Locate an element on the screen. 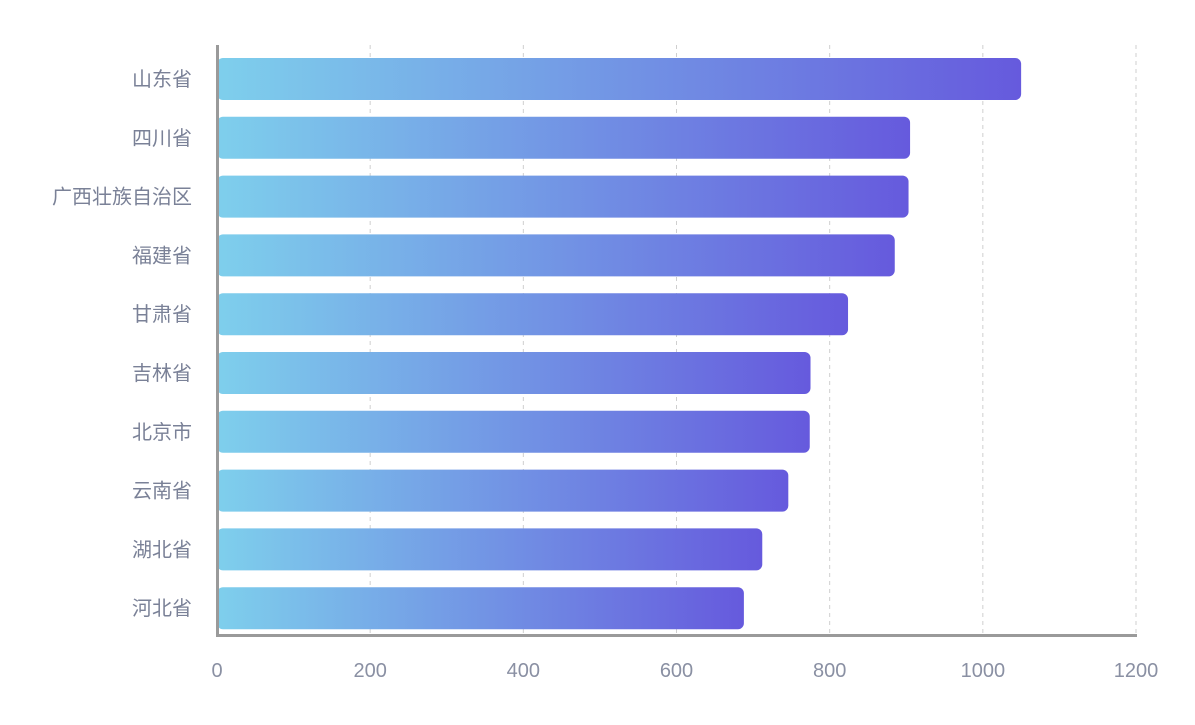 This screenshot has width=1195, height=725. category-label: 河北省 is located at coordinates (162, 608).